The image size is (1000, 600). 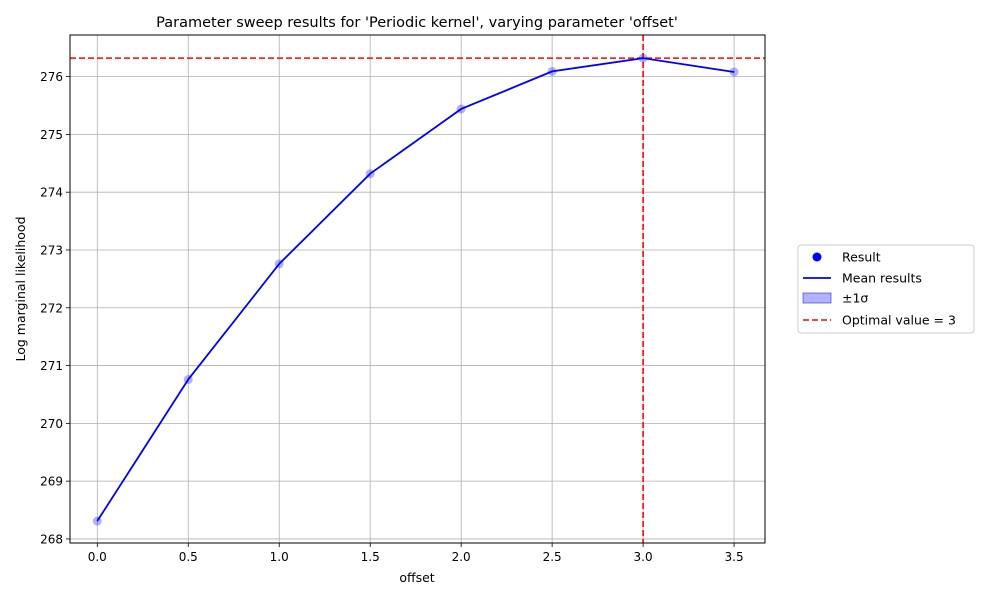 What do you see at coordinates (370, 557) in the screenshot?
I see `x-tick-label: 1.5` at bounding box center [370, 557].